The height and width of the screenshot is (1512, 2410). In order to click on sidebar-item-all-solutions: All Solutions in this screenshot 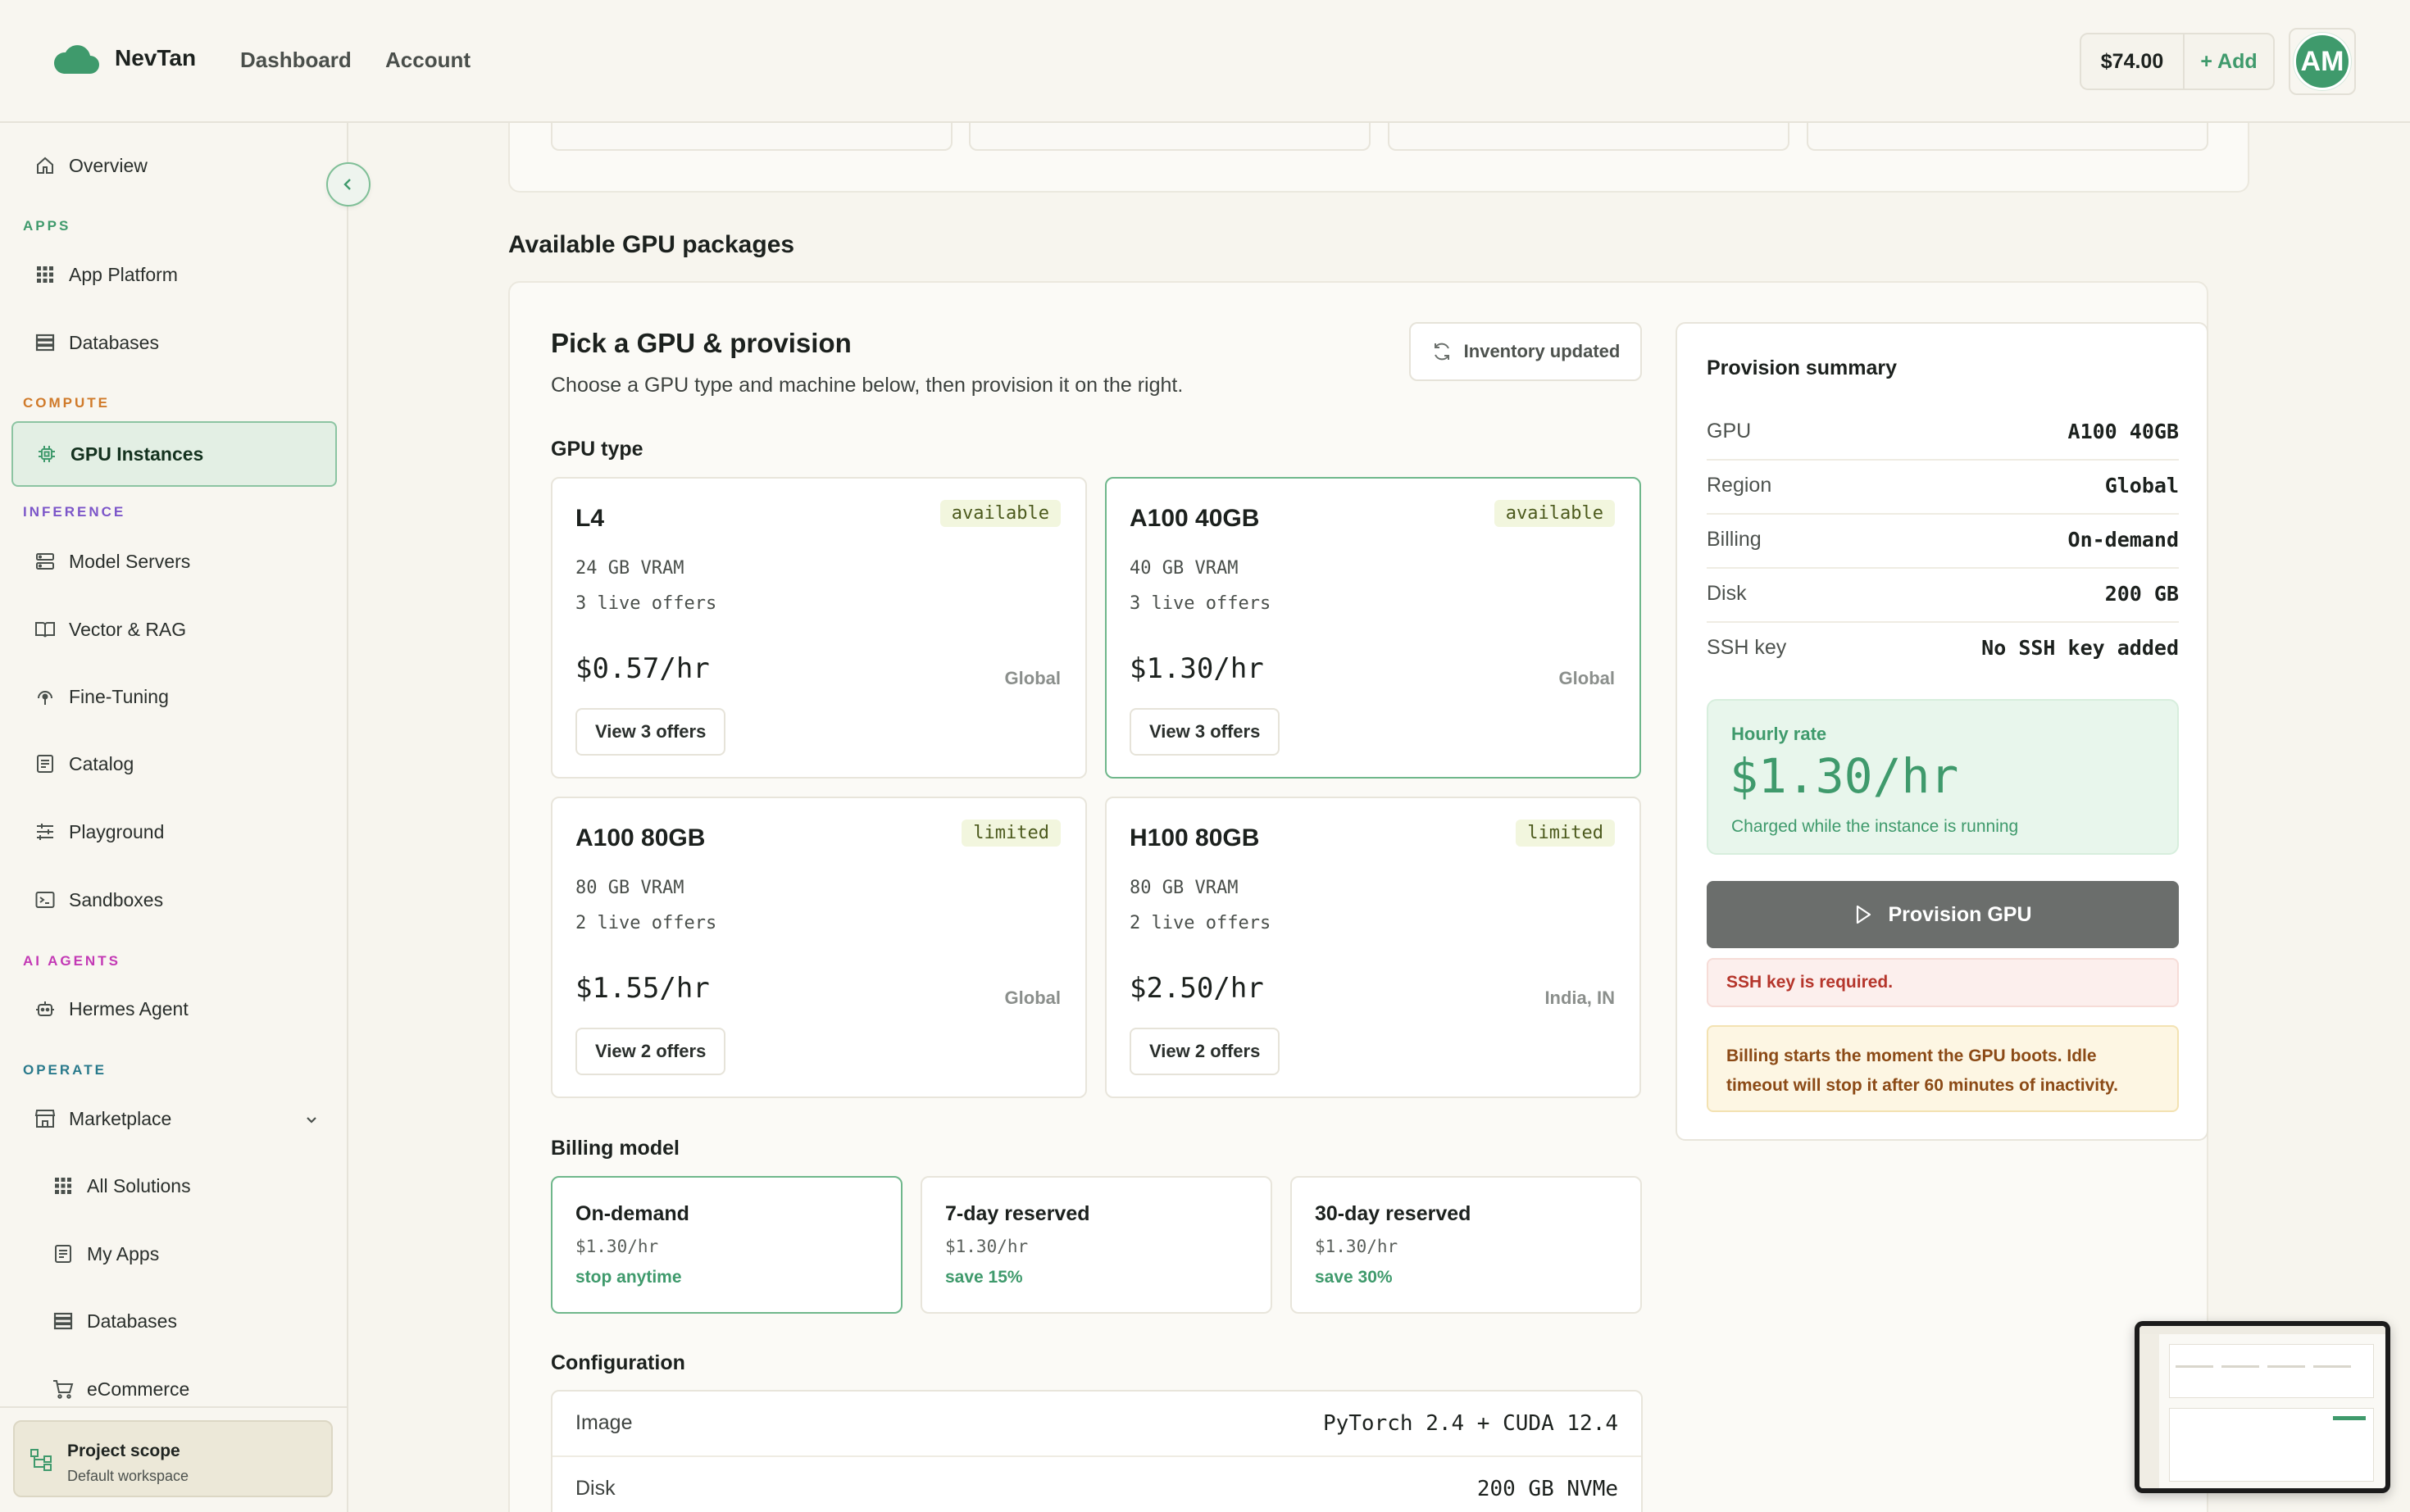, I will do `click(174, 1186)`.